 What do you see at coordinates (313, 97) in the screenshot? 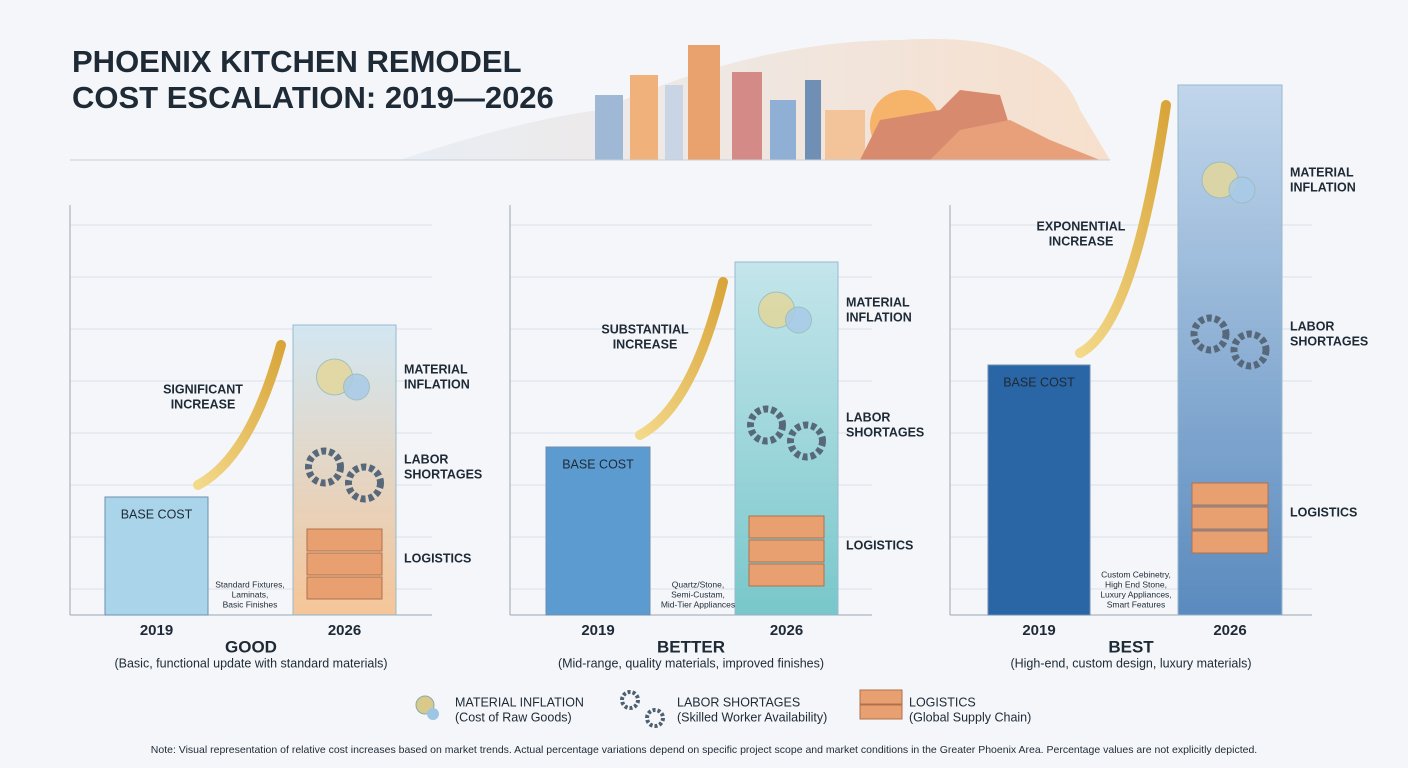
I see `title-line: COST ESCALATION: 2019—2026` at bounding box center [313, 97].